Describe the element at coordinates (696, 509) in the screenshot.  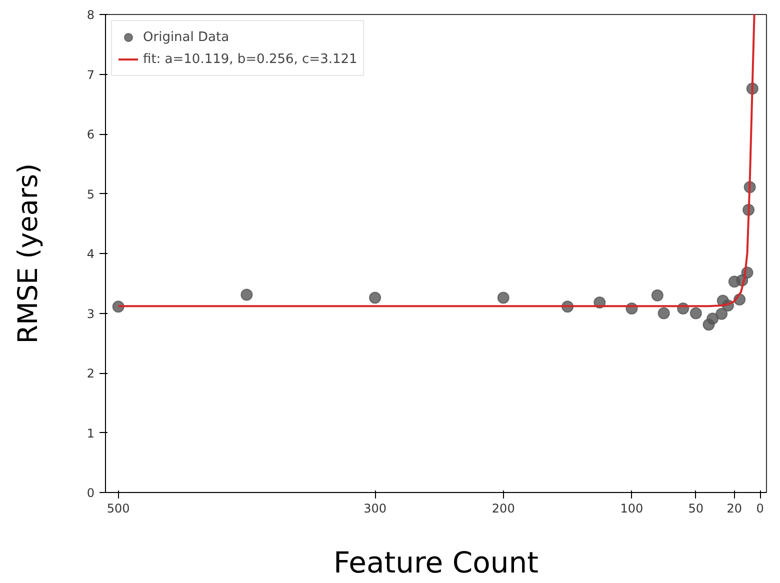
I see `x-tick-label: 50` at that location.